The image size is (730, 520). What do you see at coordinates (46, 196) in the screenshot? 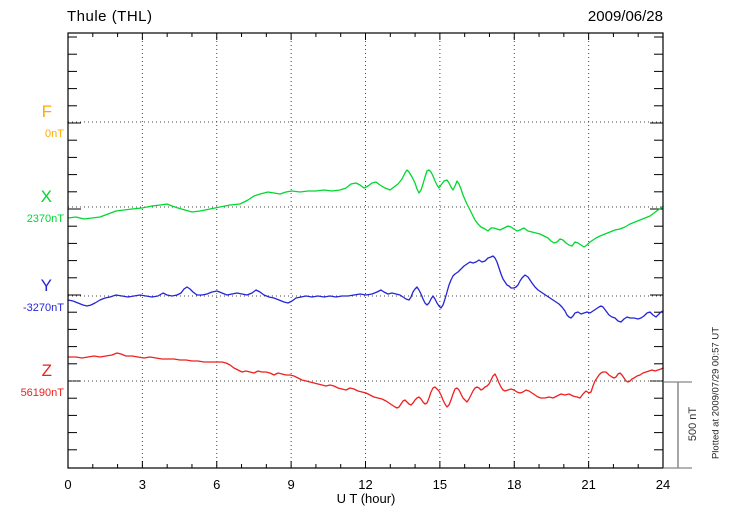
I see `channel-letter-X: X` at bounding box center [46, 196].